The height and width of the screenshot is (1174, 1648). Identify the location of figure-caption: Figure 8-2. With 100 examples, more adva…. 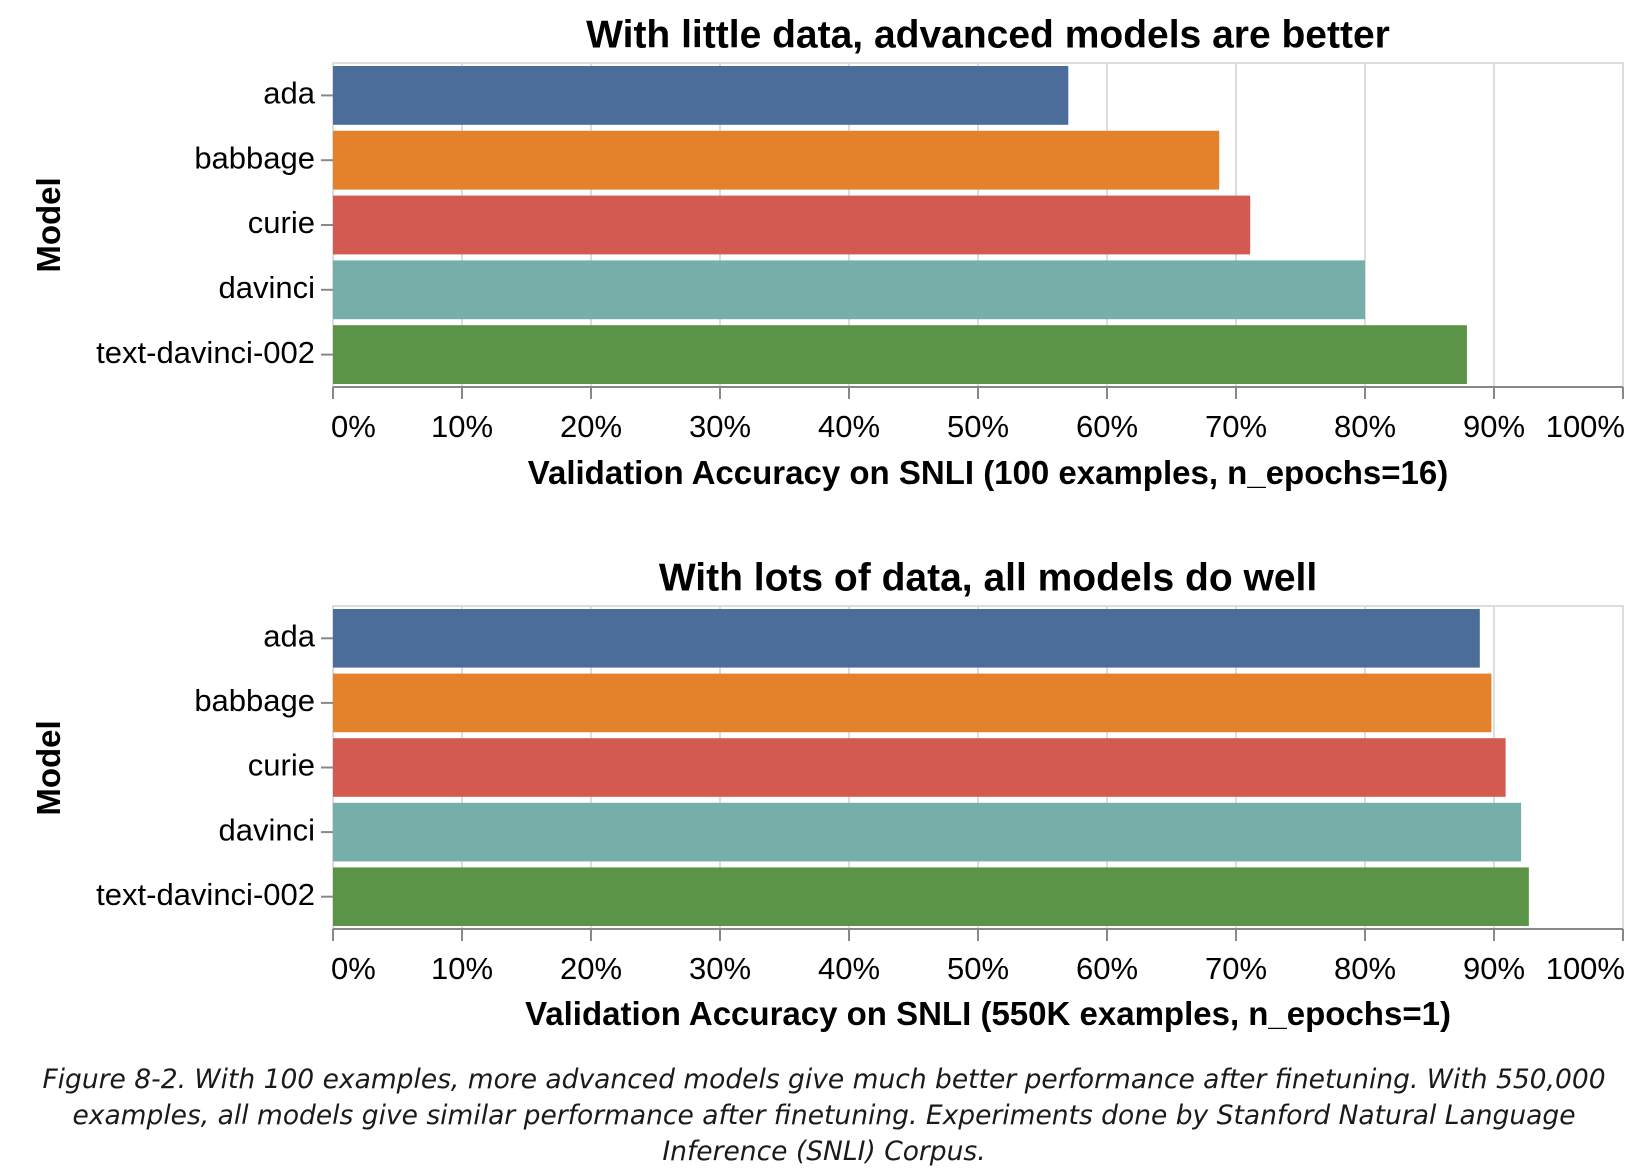
(824, 1115).